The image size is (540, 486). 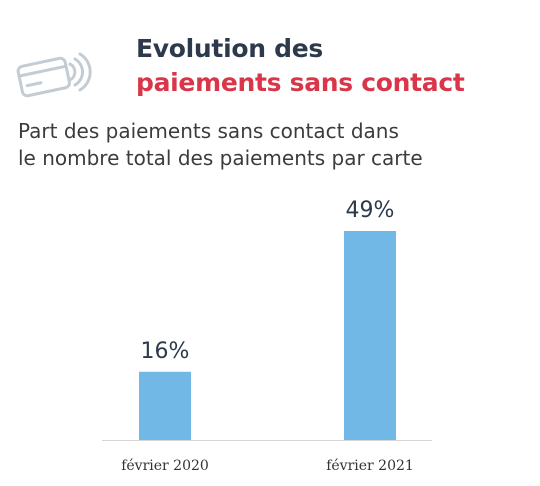 I want to click on subtitle-line-2: le nombre total des paiements par carte, so click(x=220, y=158).